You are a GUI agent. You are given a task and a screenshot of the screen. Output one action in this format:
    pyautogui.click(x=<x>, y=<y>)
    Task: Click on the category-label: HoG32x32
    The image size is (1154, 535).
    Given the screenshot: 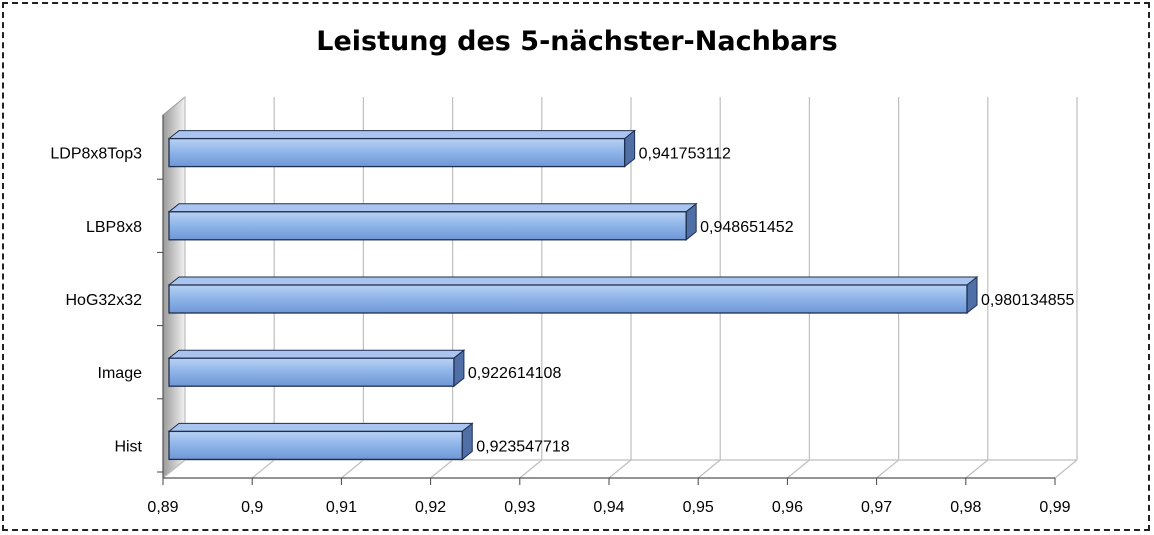 What is the action you would take?
    pyautogui.click(x=104, y=300)
    